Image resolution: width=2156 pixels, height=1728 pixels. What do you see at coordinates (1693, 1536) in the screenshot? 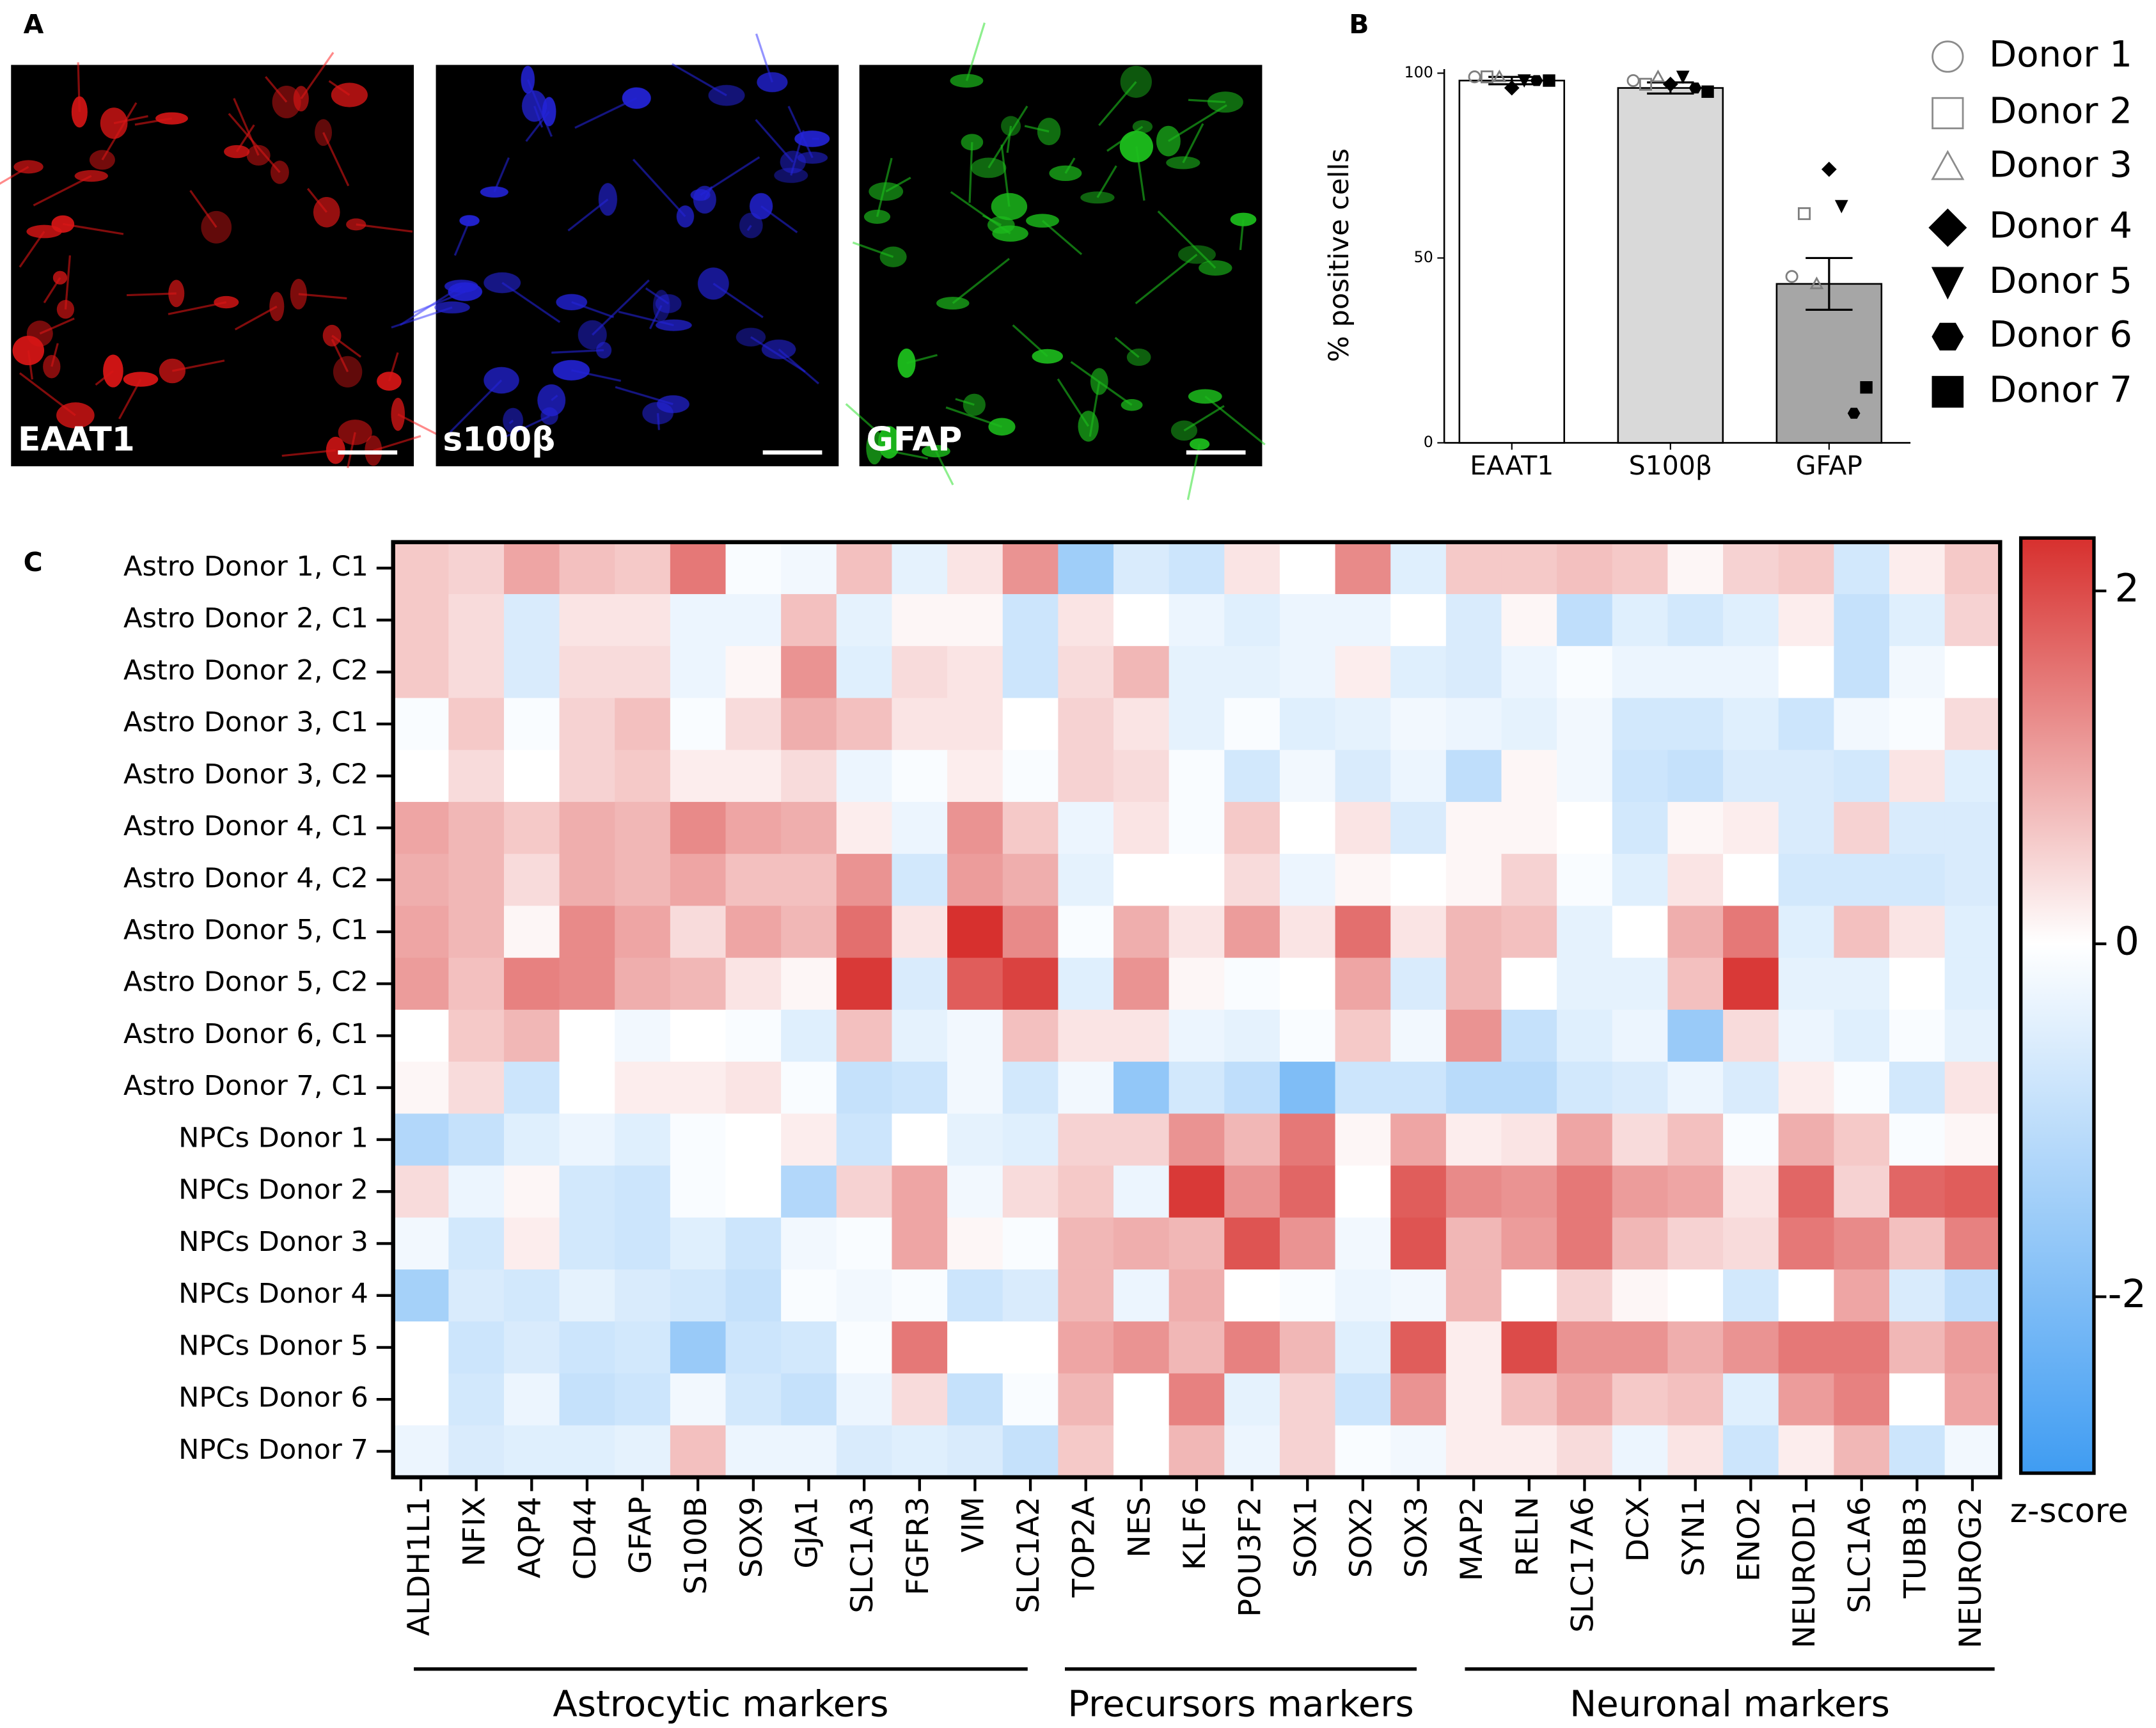
I see `column-label: SYN1` at bounding box center [1693, 1536].